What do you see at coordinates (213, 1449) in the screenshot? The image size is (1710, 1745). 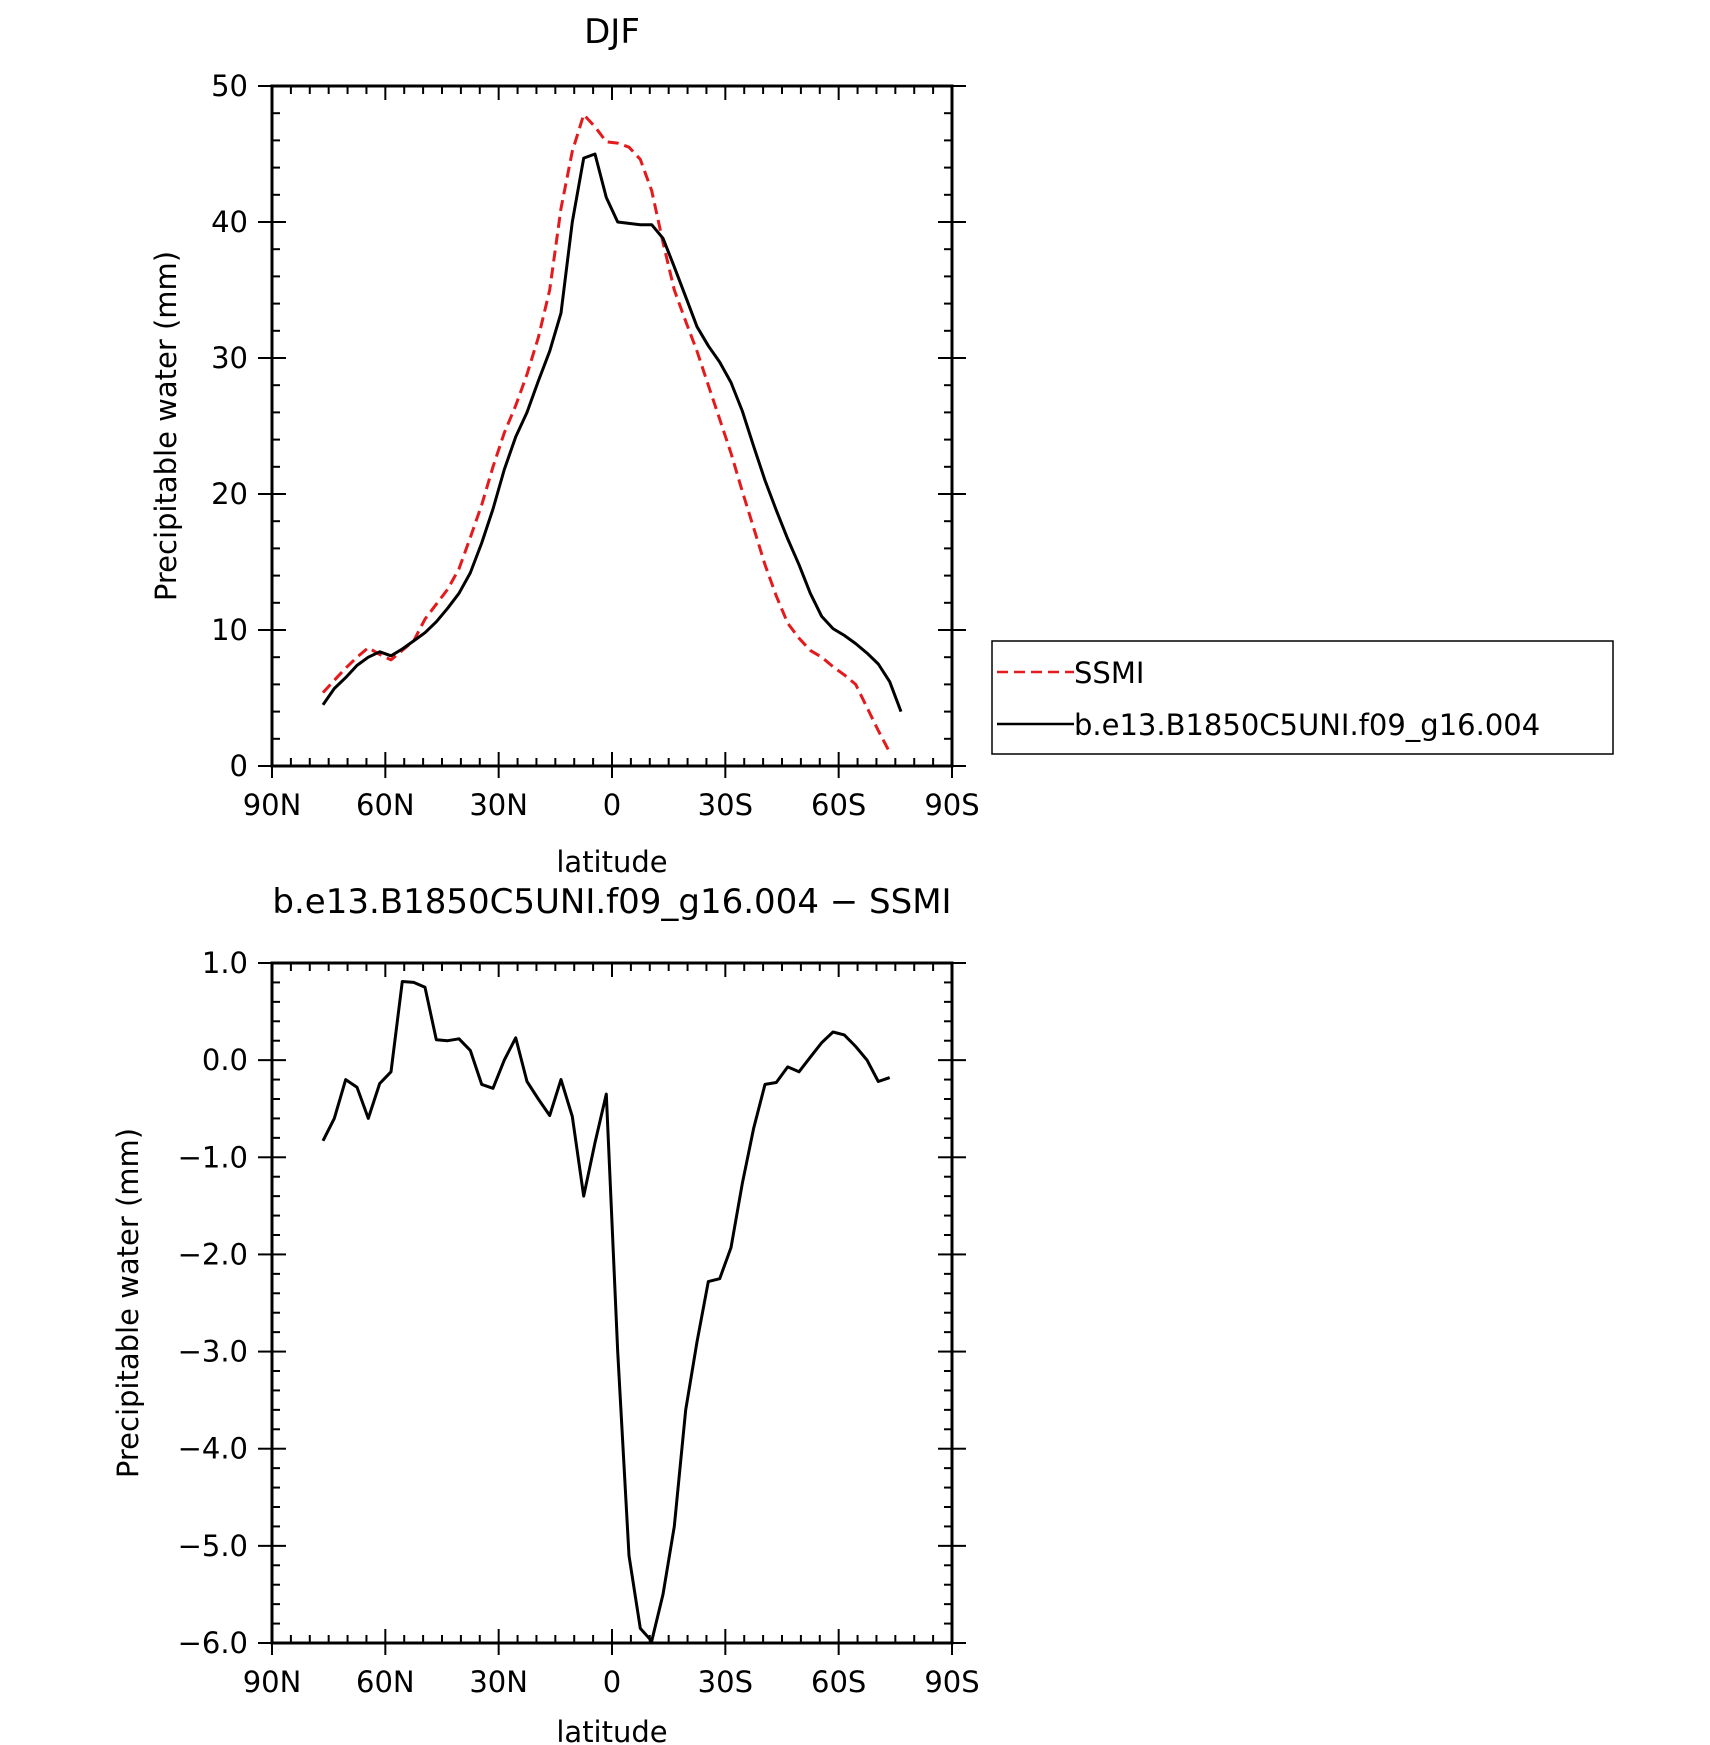 I see `y-tick-label: −4.0` at bounding box center [213, 1449].